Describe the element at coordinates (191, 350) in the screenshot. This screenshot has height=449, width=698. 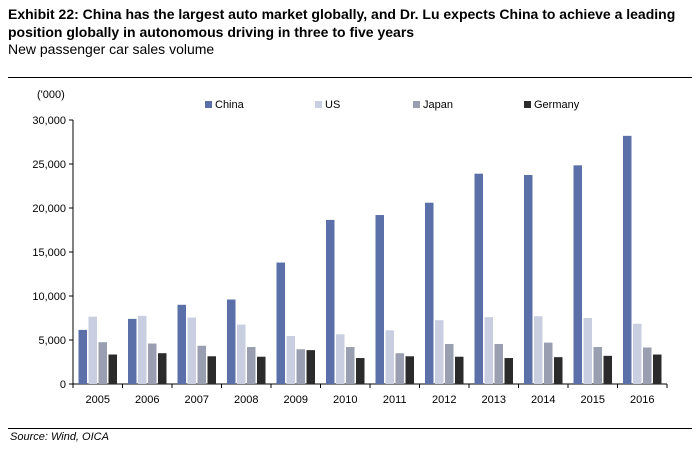
I see `bar-us-2007` at that location.